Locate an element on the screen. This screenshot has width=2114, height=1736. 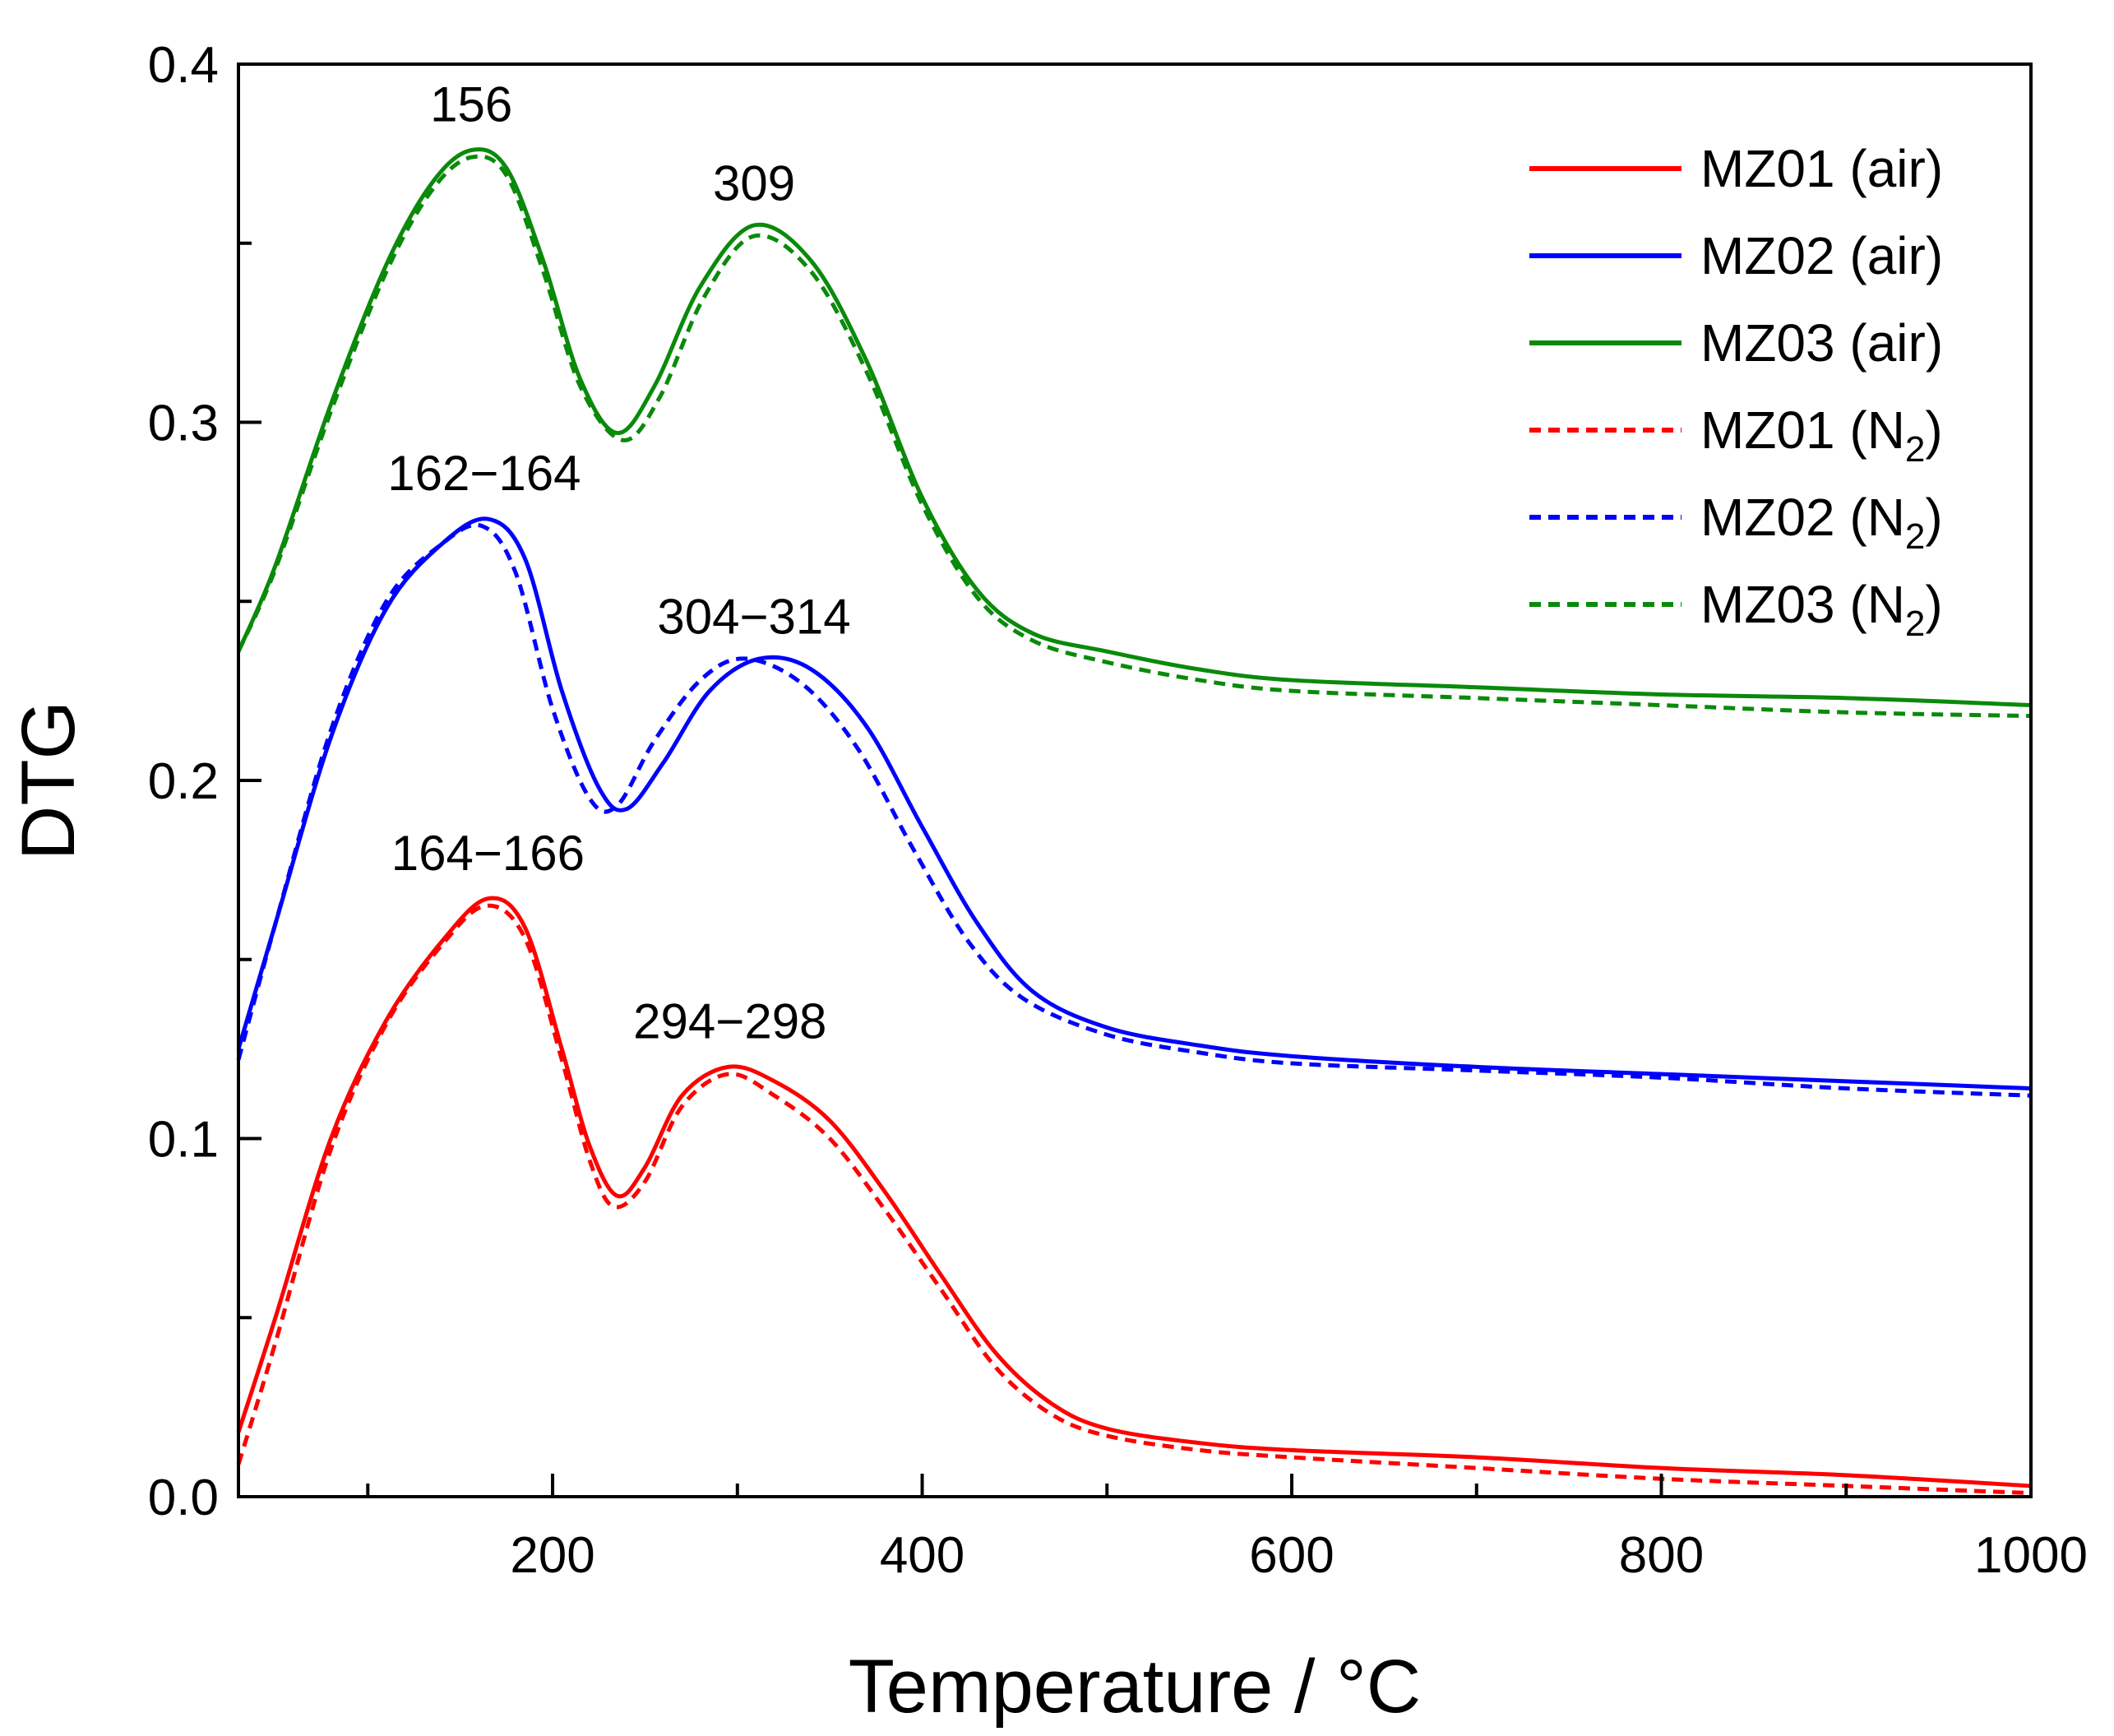
y-tick-label: 0.1 is located at coordinates (183, 1140).